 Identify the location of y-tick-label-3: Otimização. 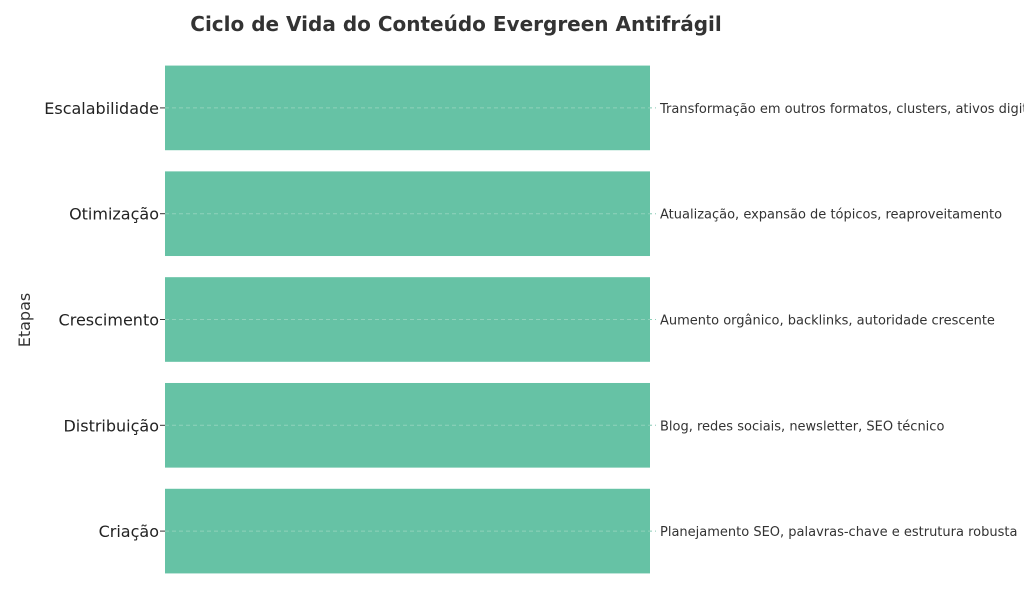
(114, 214).